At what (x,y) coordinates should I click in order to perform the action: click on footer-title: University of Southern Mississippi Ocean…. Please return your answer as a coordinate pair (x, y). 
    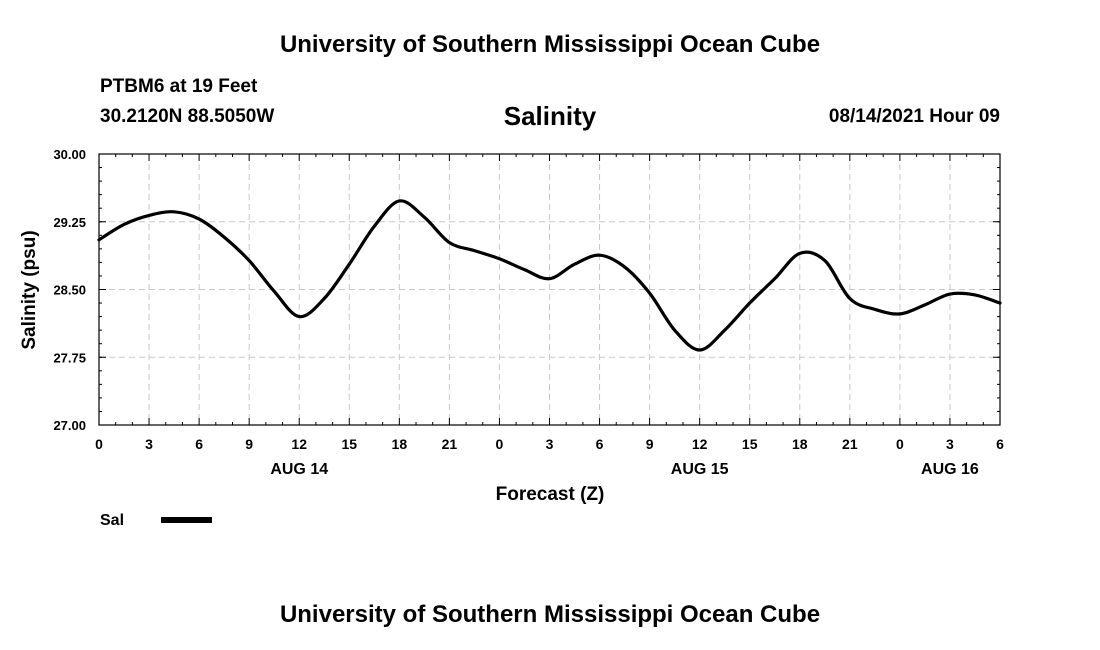
    Looking at the image, I should click on (550, 614).